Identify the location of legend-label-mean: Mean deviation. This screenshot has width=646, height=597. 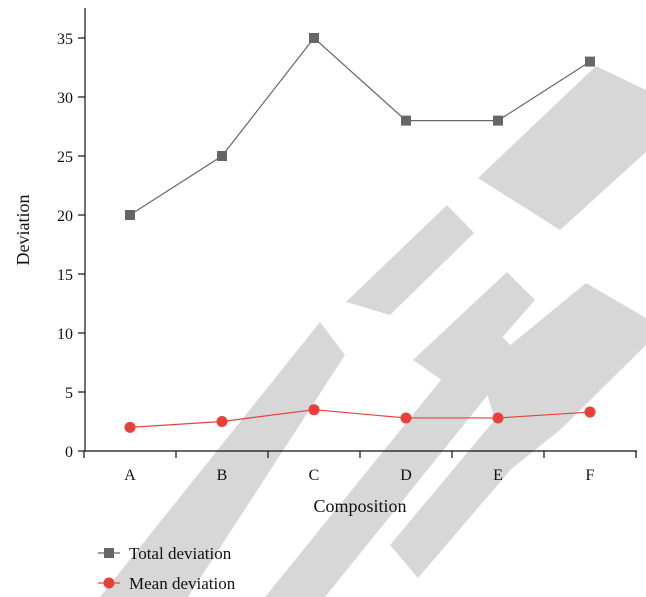
(182, 583).